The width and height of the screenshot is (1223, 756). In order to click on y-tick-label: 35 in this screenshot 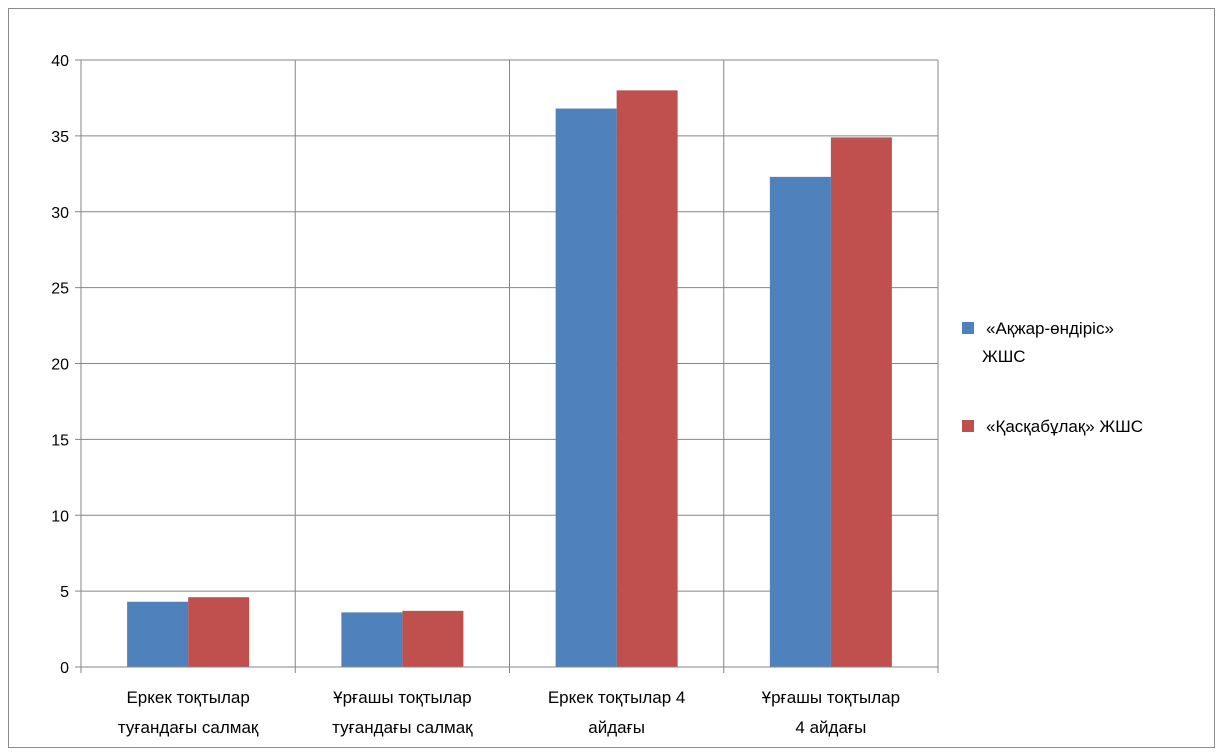, I will do `click(60, 137)`.